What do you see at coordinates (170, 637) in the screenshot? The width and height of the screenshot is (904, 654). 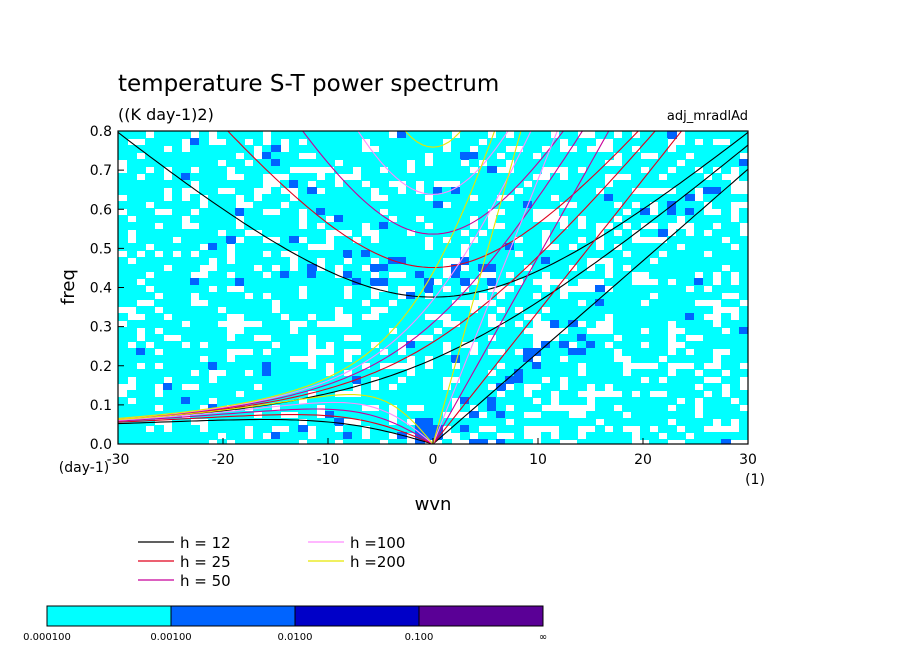 I see `colorbar-label: 0.00100` at bounding box center [170, 637].